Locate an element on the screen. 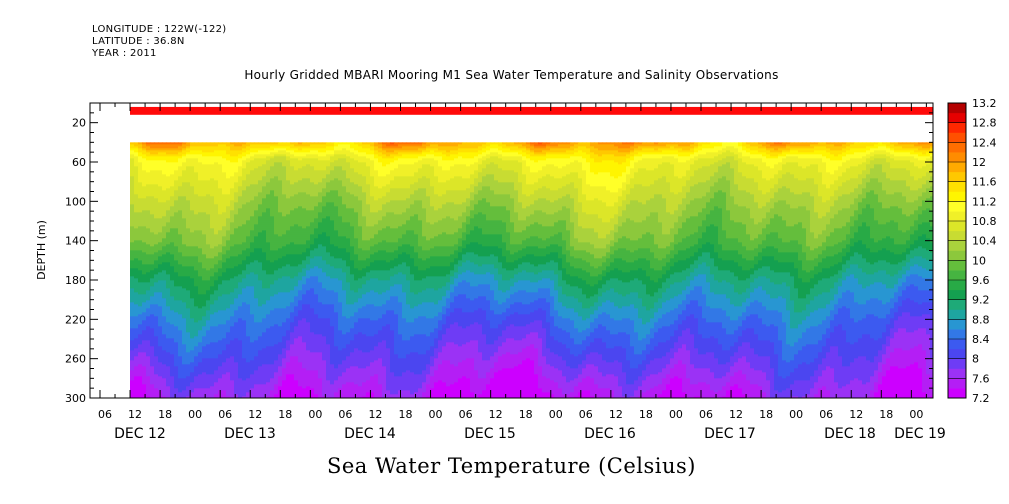 The height and width of the screenshot is (504, 1009). colorbar-label: 9.2 is located at coordinates (981, 300).